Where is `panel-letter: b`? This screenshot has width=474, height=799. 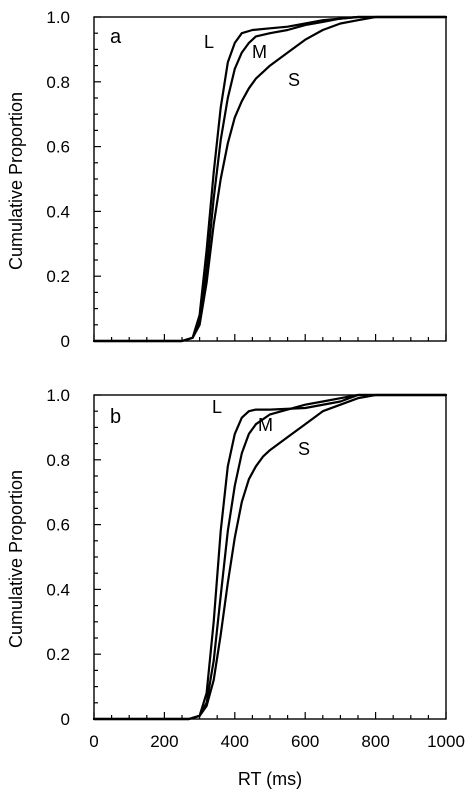 panel-letter: b is located at coordinates (115, 417).